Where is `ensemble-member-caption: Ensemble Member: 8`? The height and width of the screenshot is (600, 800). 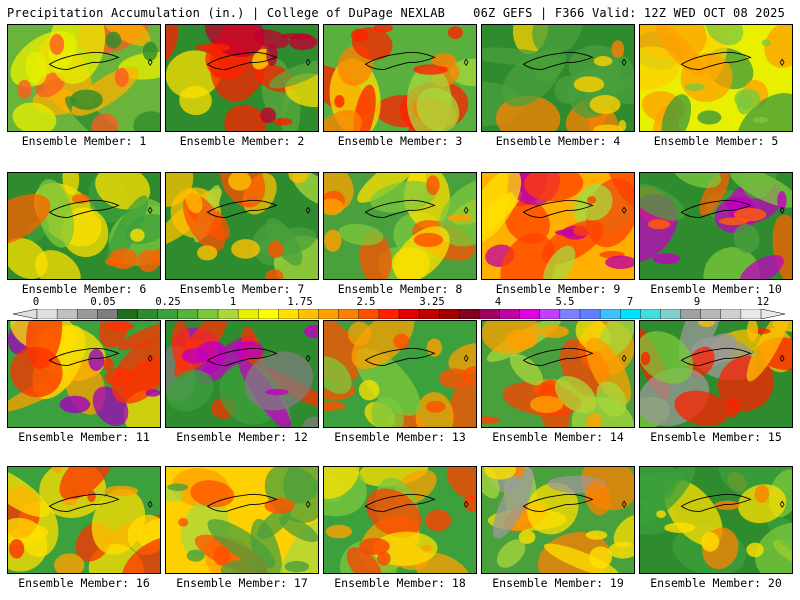
ensemble-member-caption: Ensemble Member: 8 is located at coordinates (400, 289).